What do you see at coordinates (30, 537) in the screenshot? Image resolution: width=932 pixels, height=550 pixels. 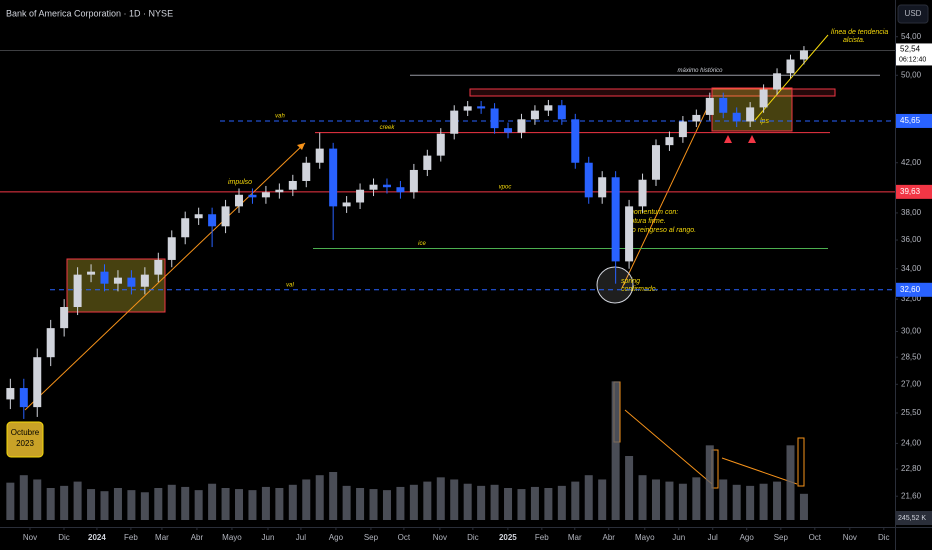 I see `x-tick-label: Nov` at bounding box center [30, 537].